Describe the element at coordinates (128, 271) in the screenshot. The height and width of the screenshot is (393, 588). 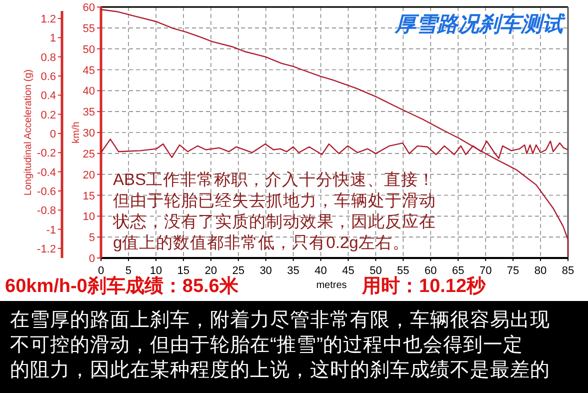
I see `x-tick-label: 5` at that location.